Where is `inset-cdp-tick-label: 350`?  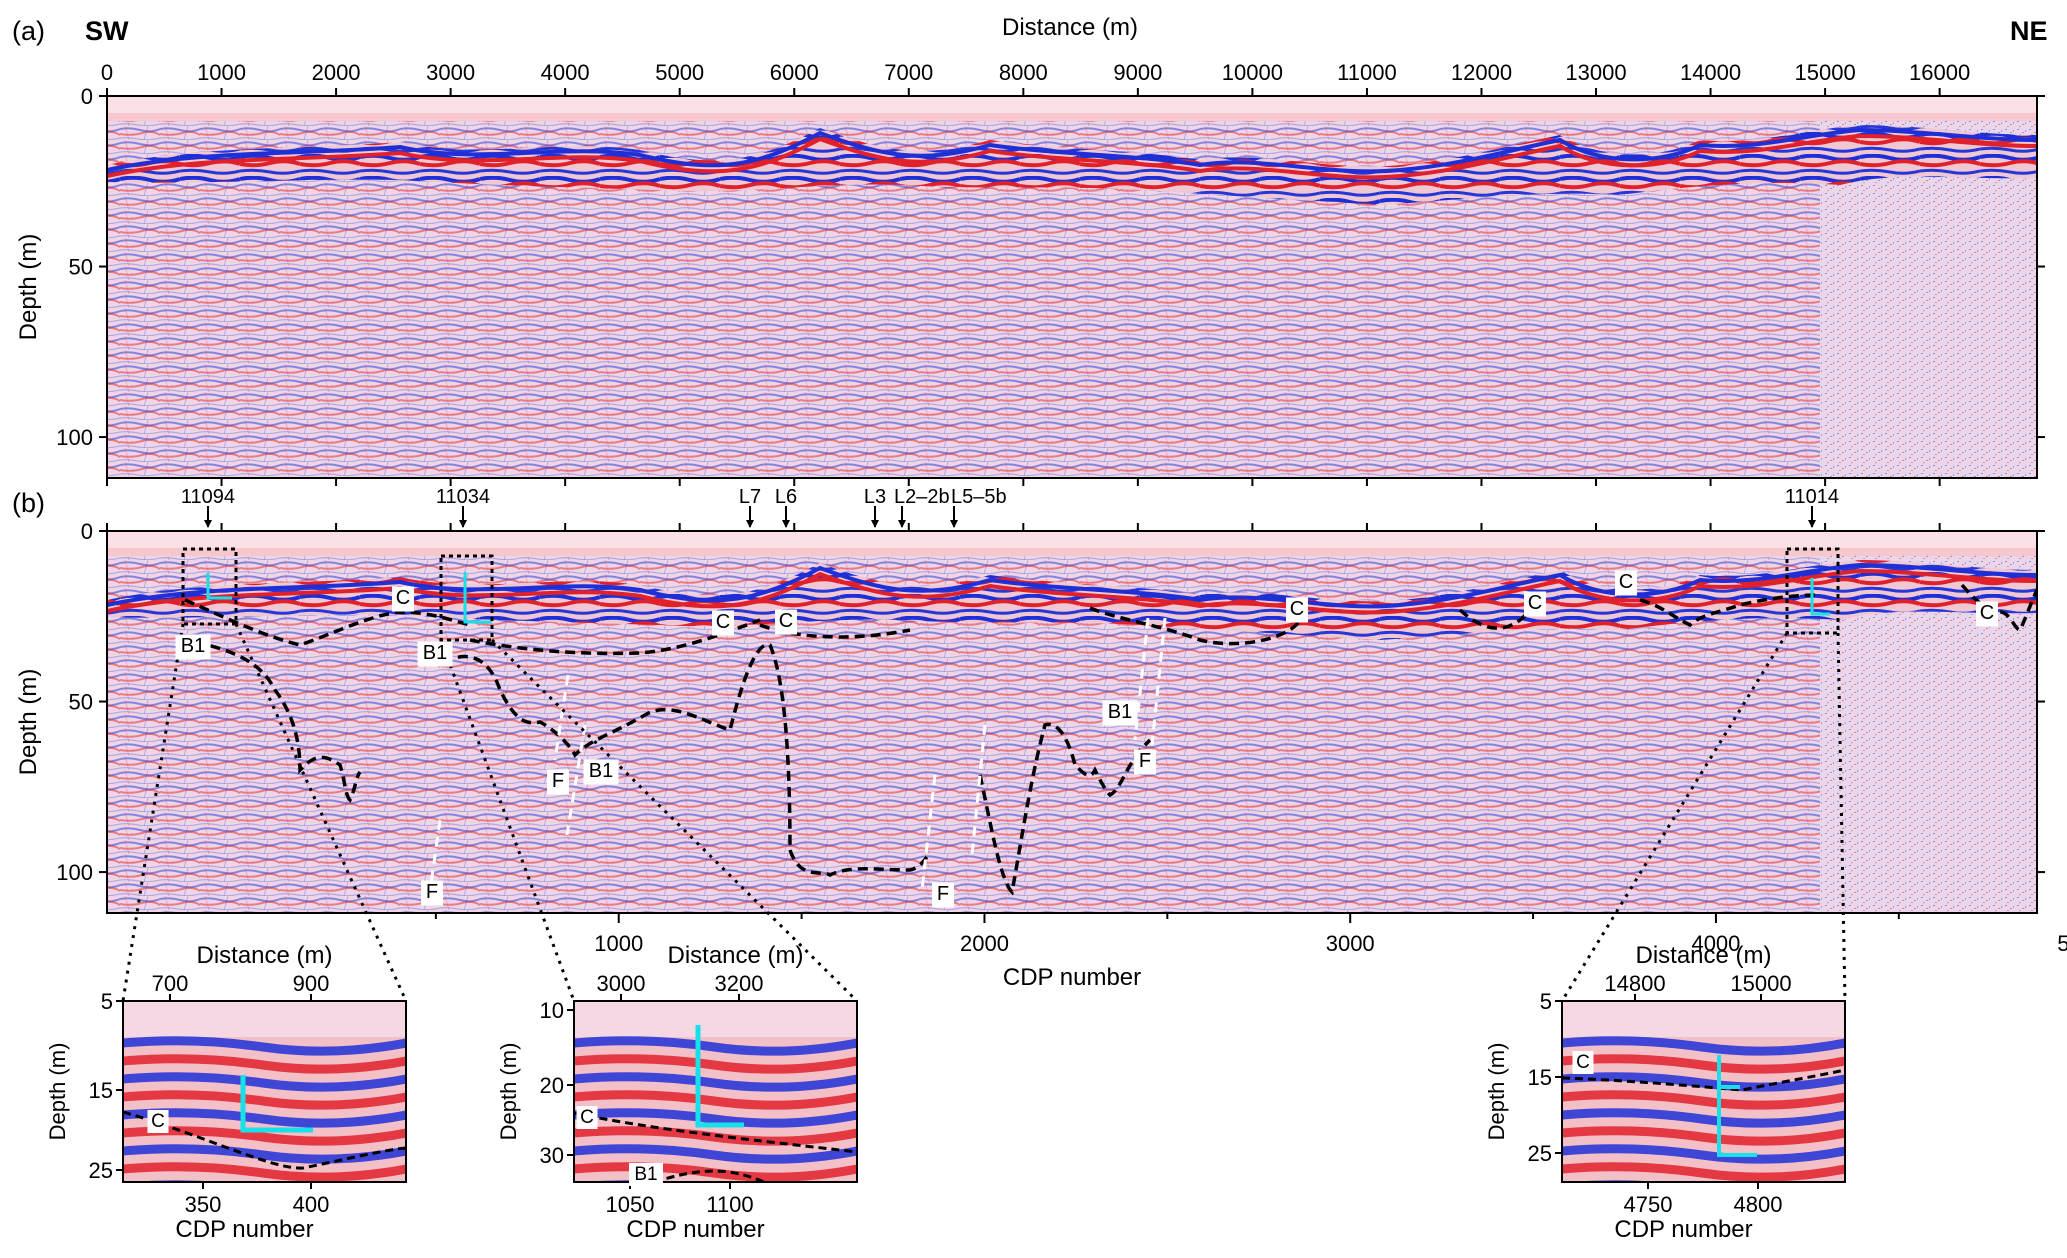 inset-cdp-tick-label: 350 is located at coordinates (203, 1204).